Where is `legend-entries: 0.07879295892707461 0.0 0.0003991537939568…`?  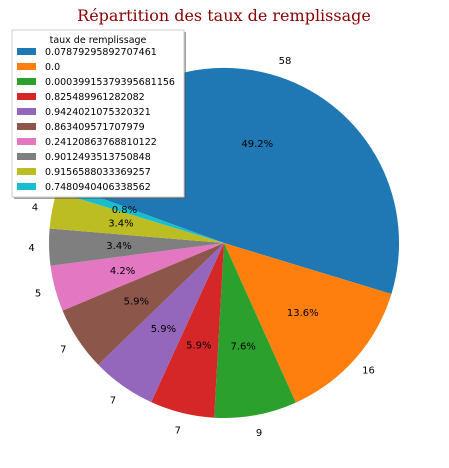
legend-entries: 0.07879295892707461 0.0 0.0003991537939568… is located at coordinates (96, 120).